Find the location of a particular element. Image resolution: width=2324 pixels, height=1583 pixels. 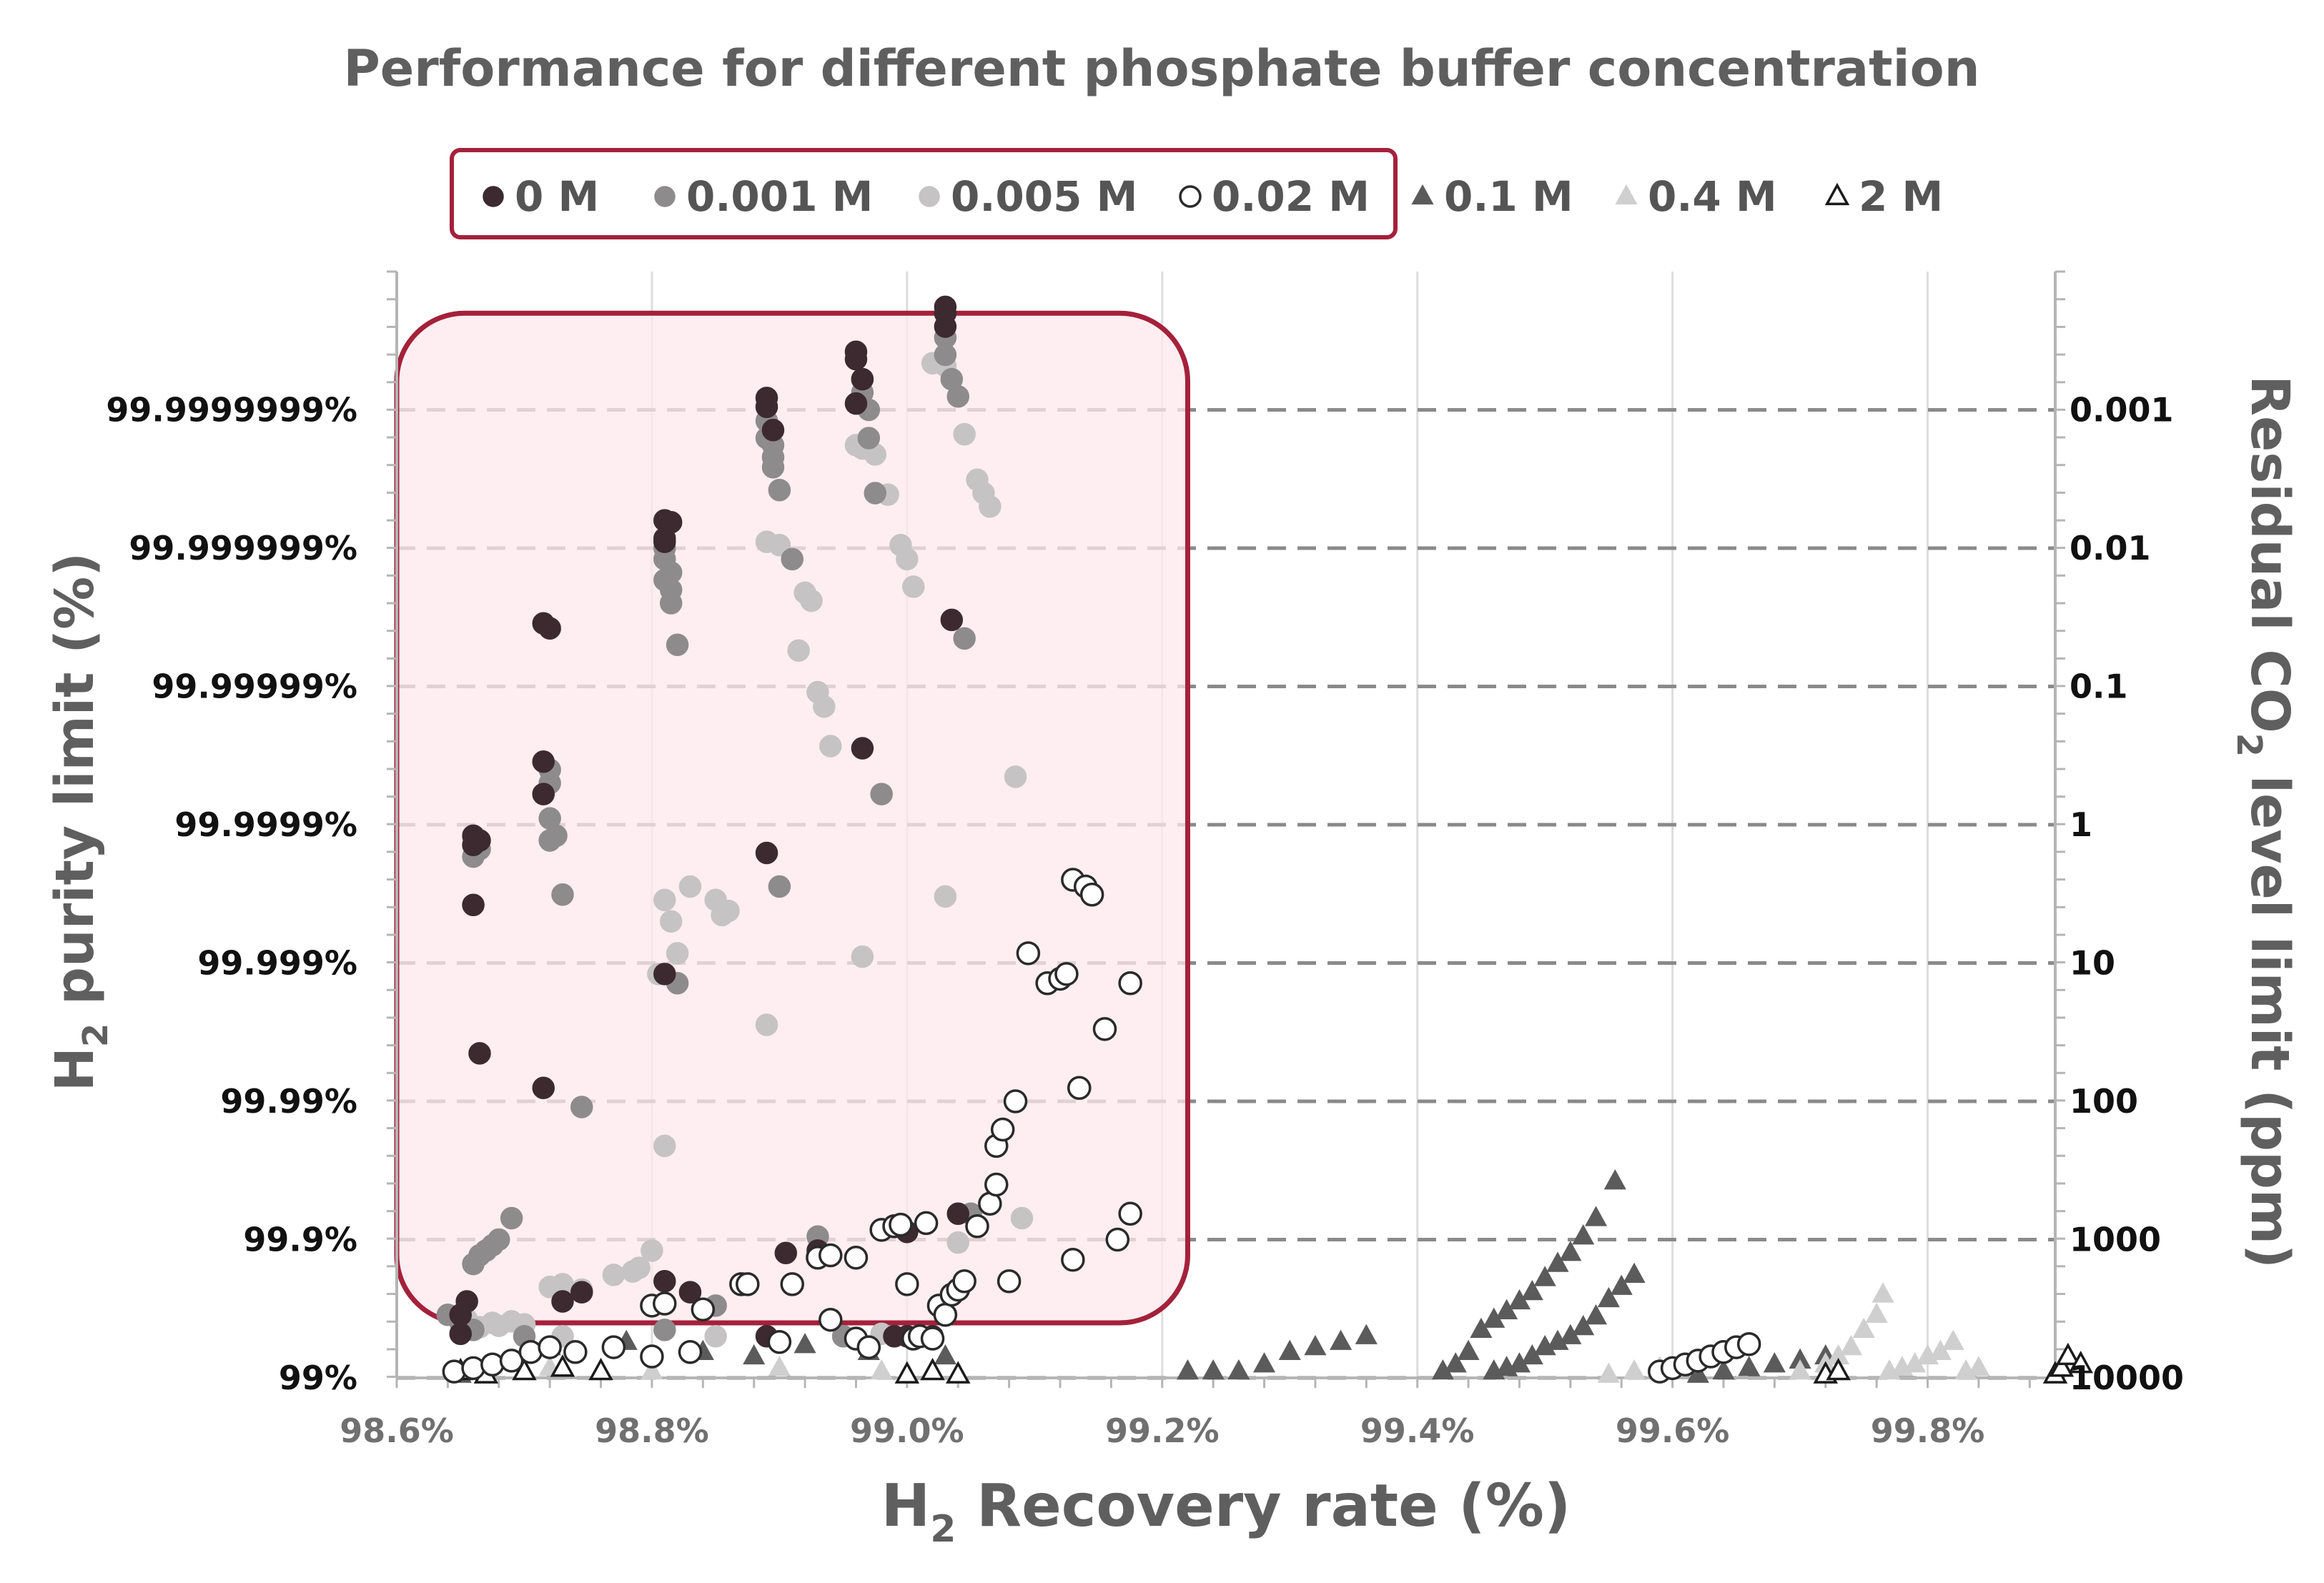

x-axis-title-rest: Recovery rate (%) is located at coordinates (1263, 1506).